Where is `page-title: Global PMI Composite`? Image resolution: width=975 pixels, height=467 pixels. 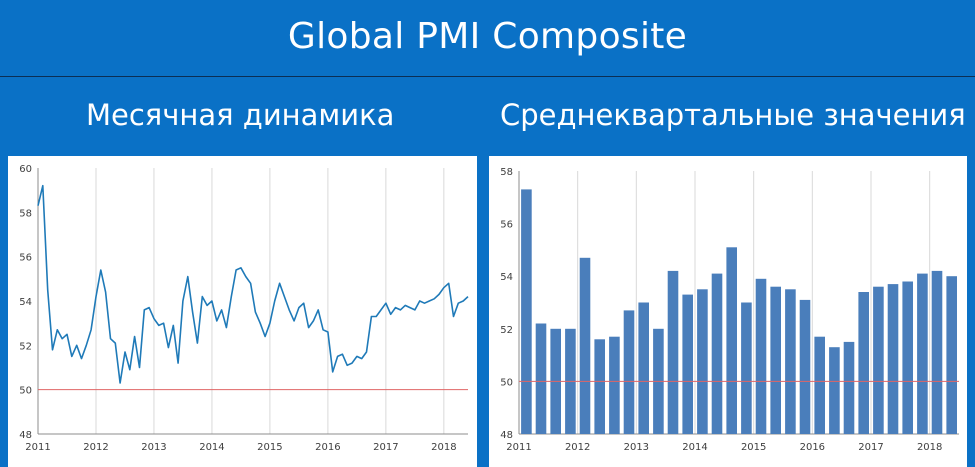 page-title: Global PMI Composite is located at coordinates (487, 36).